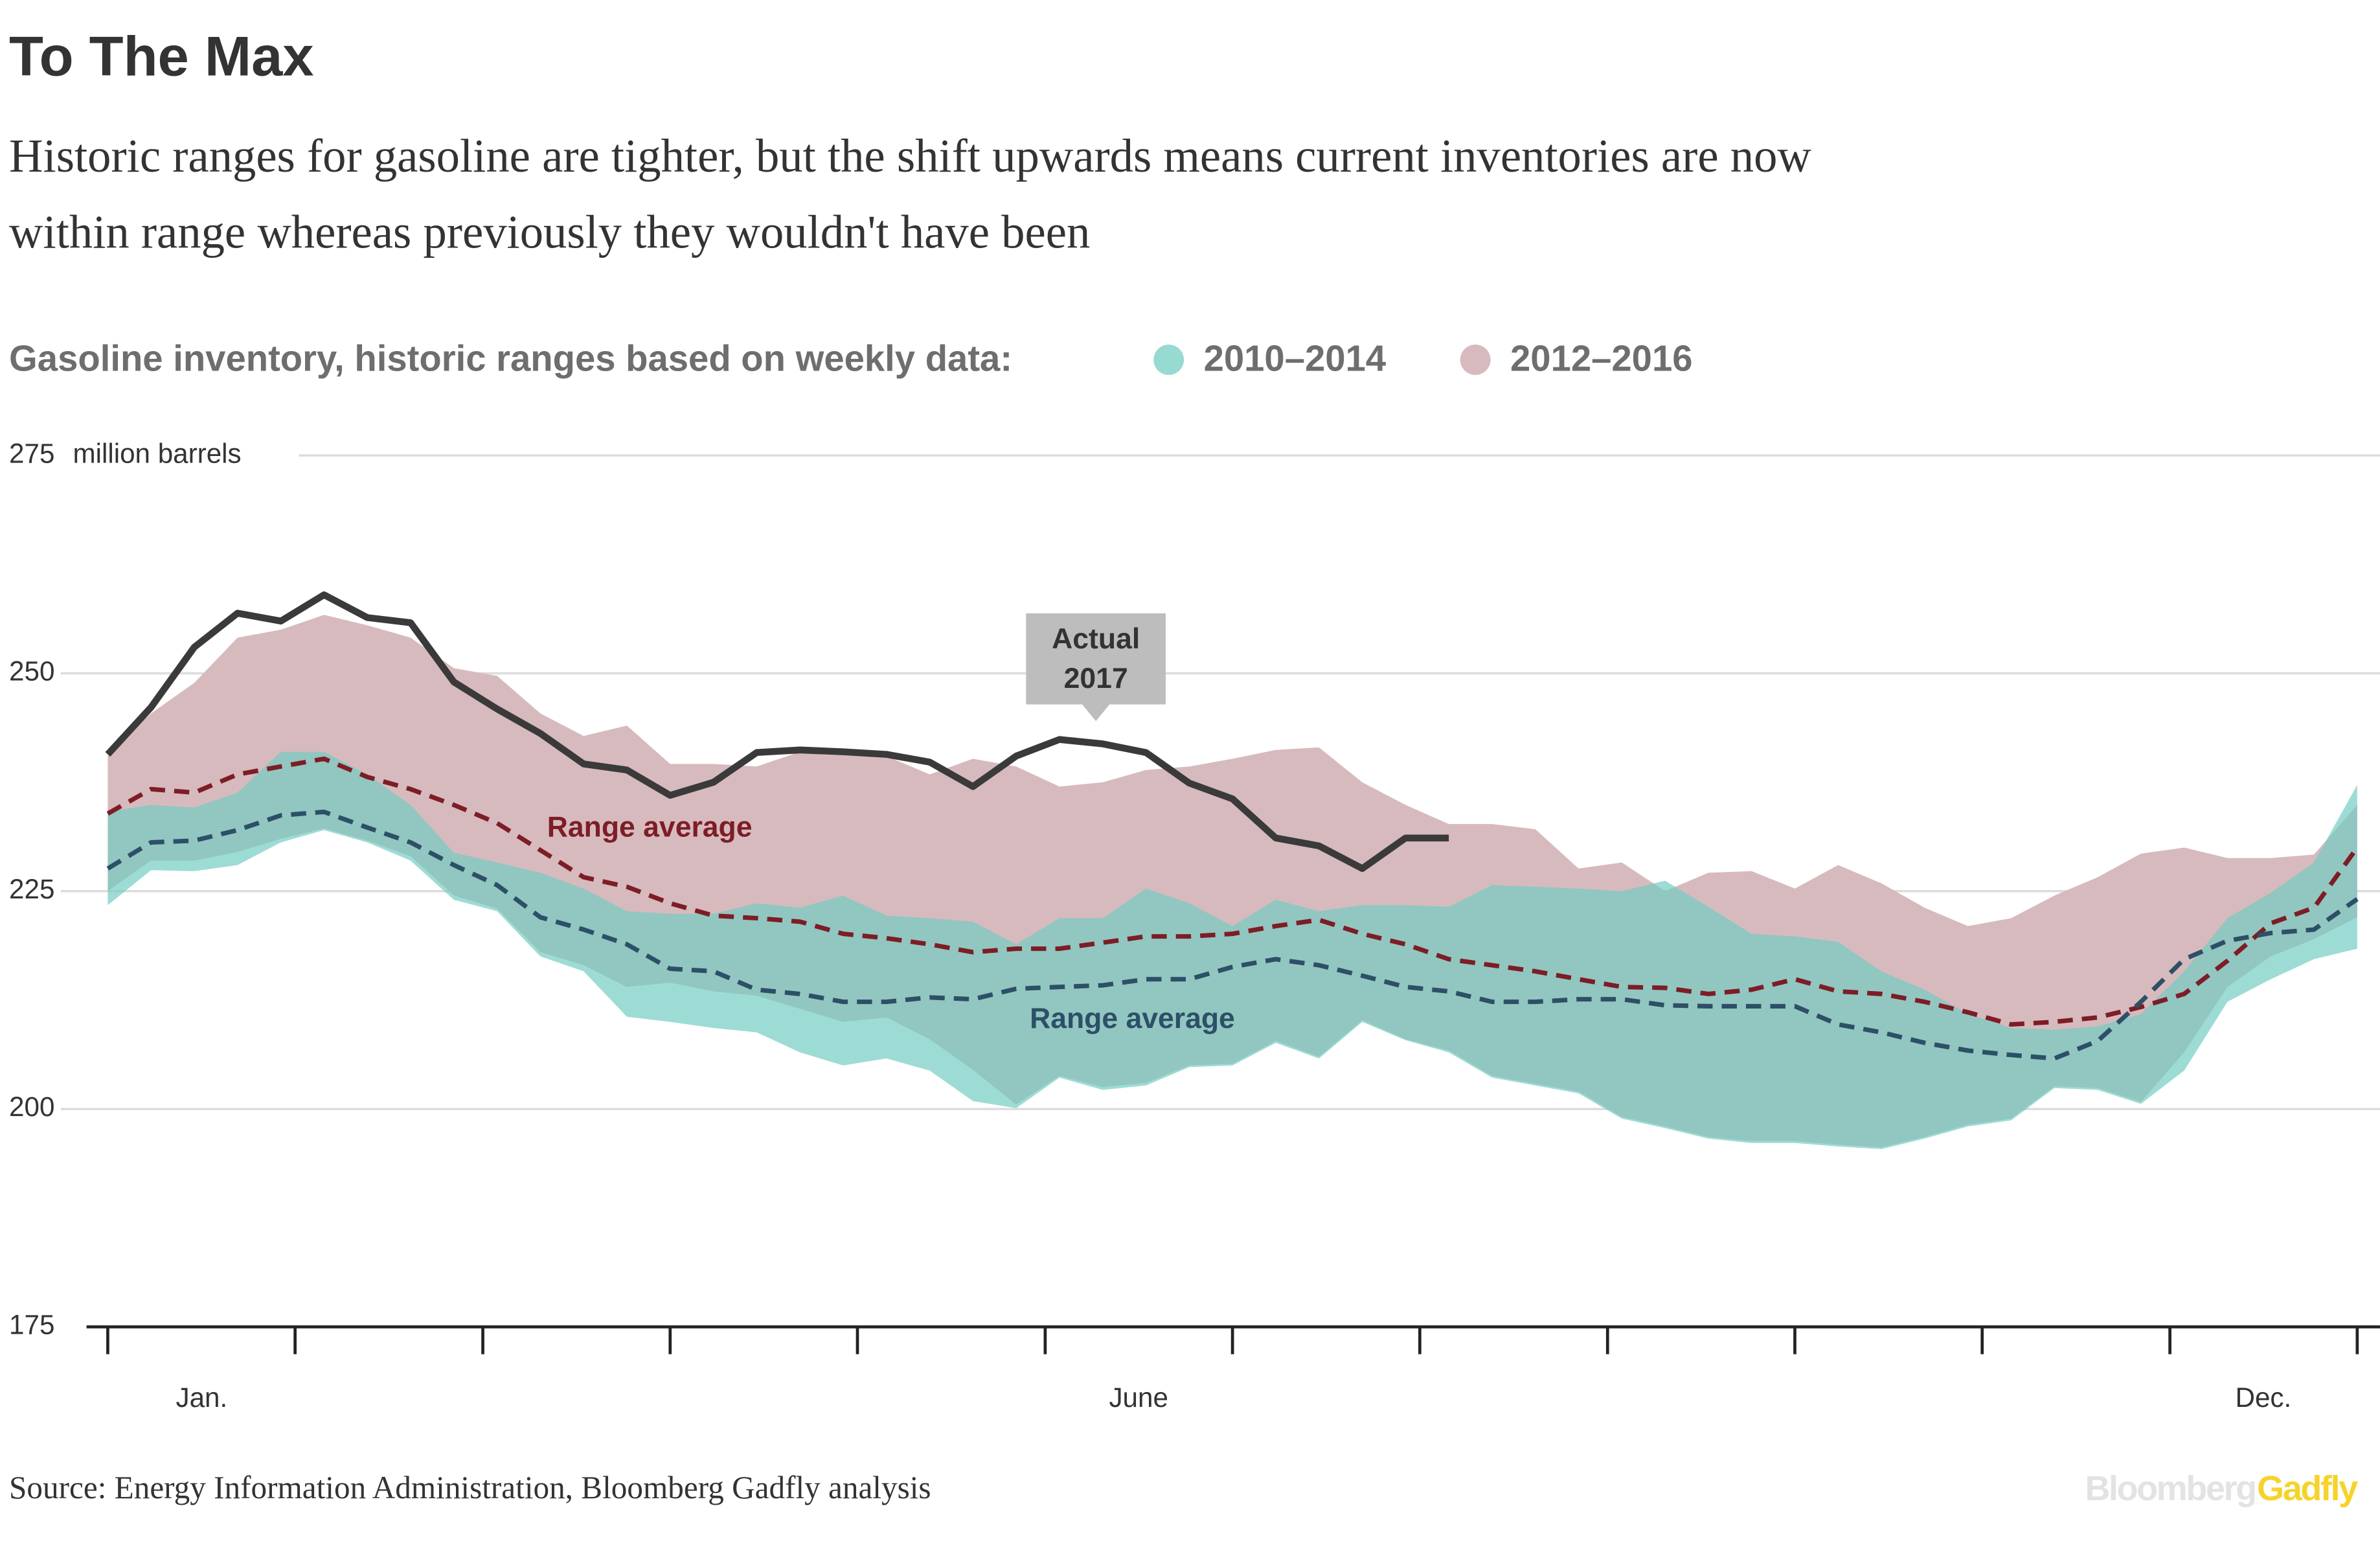  Describe the element at coordinates (32, 453) in the screenshot. I see `y-tick-label: 275` at that location.